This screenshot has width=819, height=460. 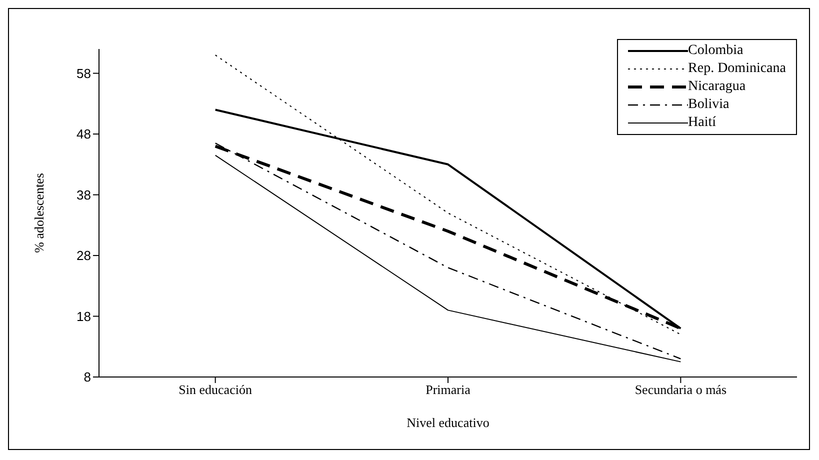 I want to click on y-tick-label: 28, so click(x=83, y=256).